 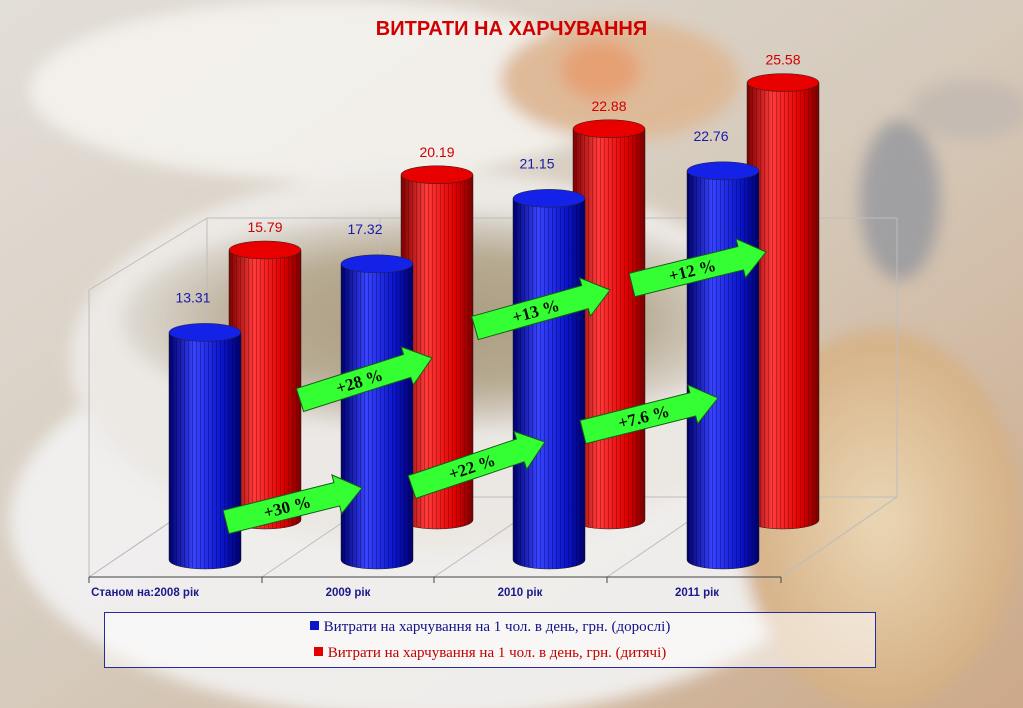 What do you see at coordinates (436, 152) in the screenshot?
I see `value-label-children: 20.19` at bounding box center [436, 152].